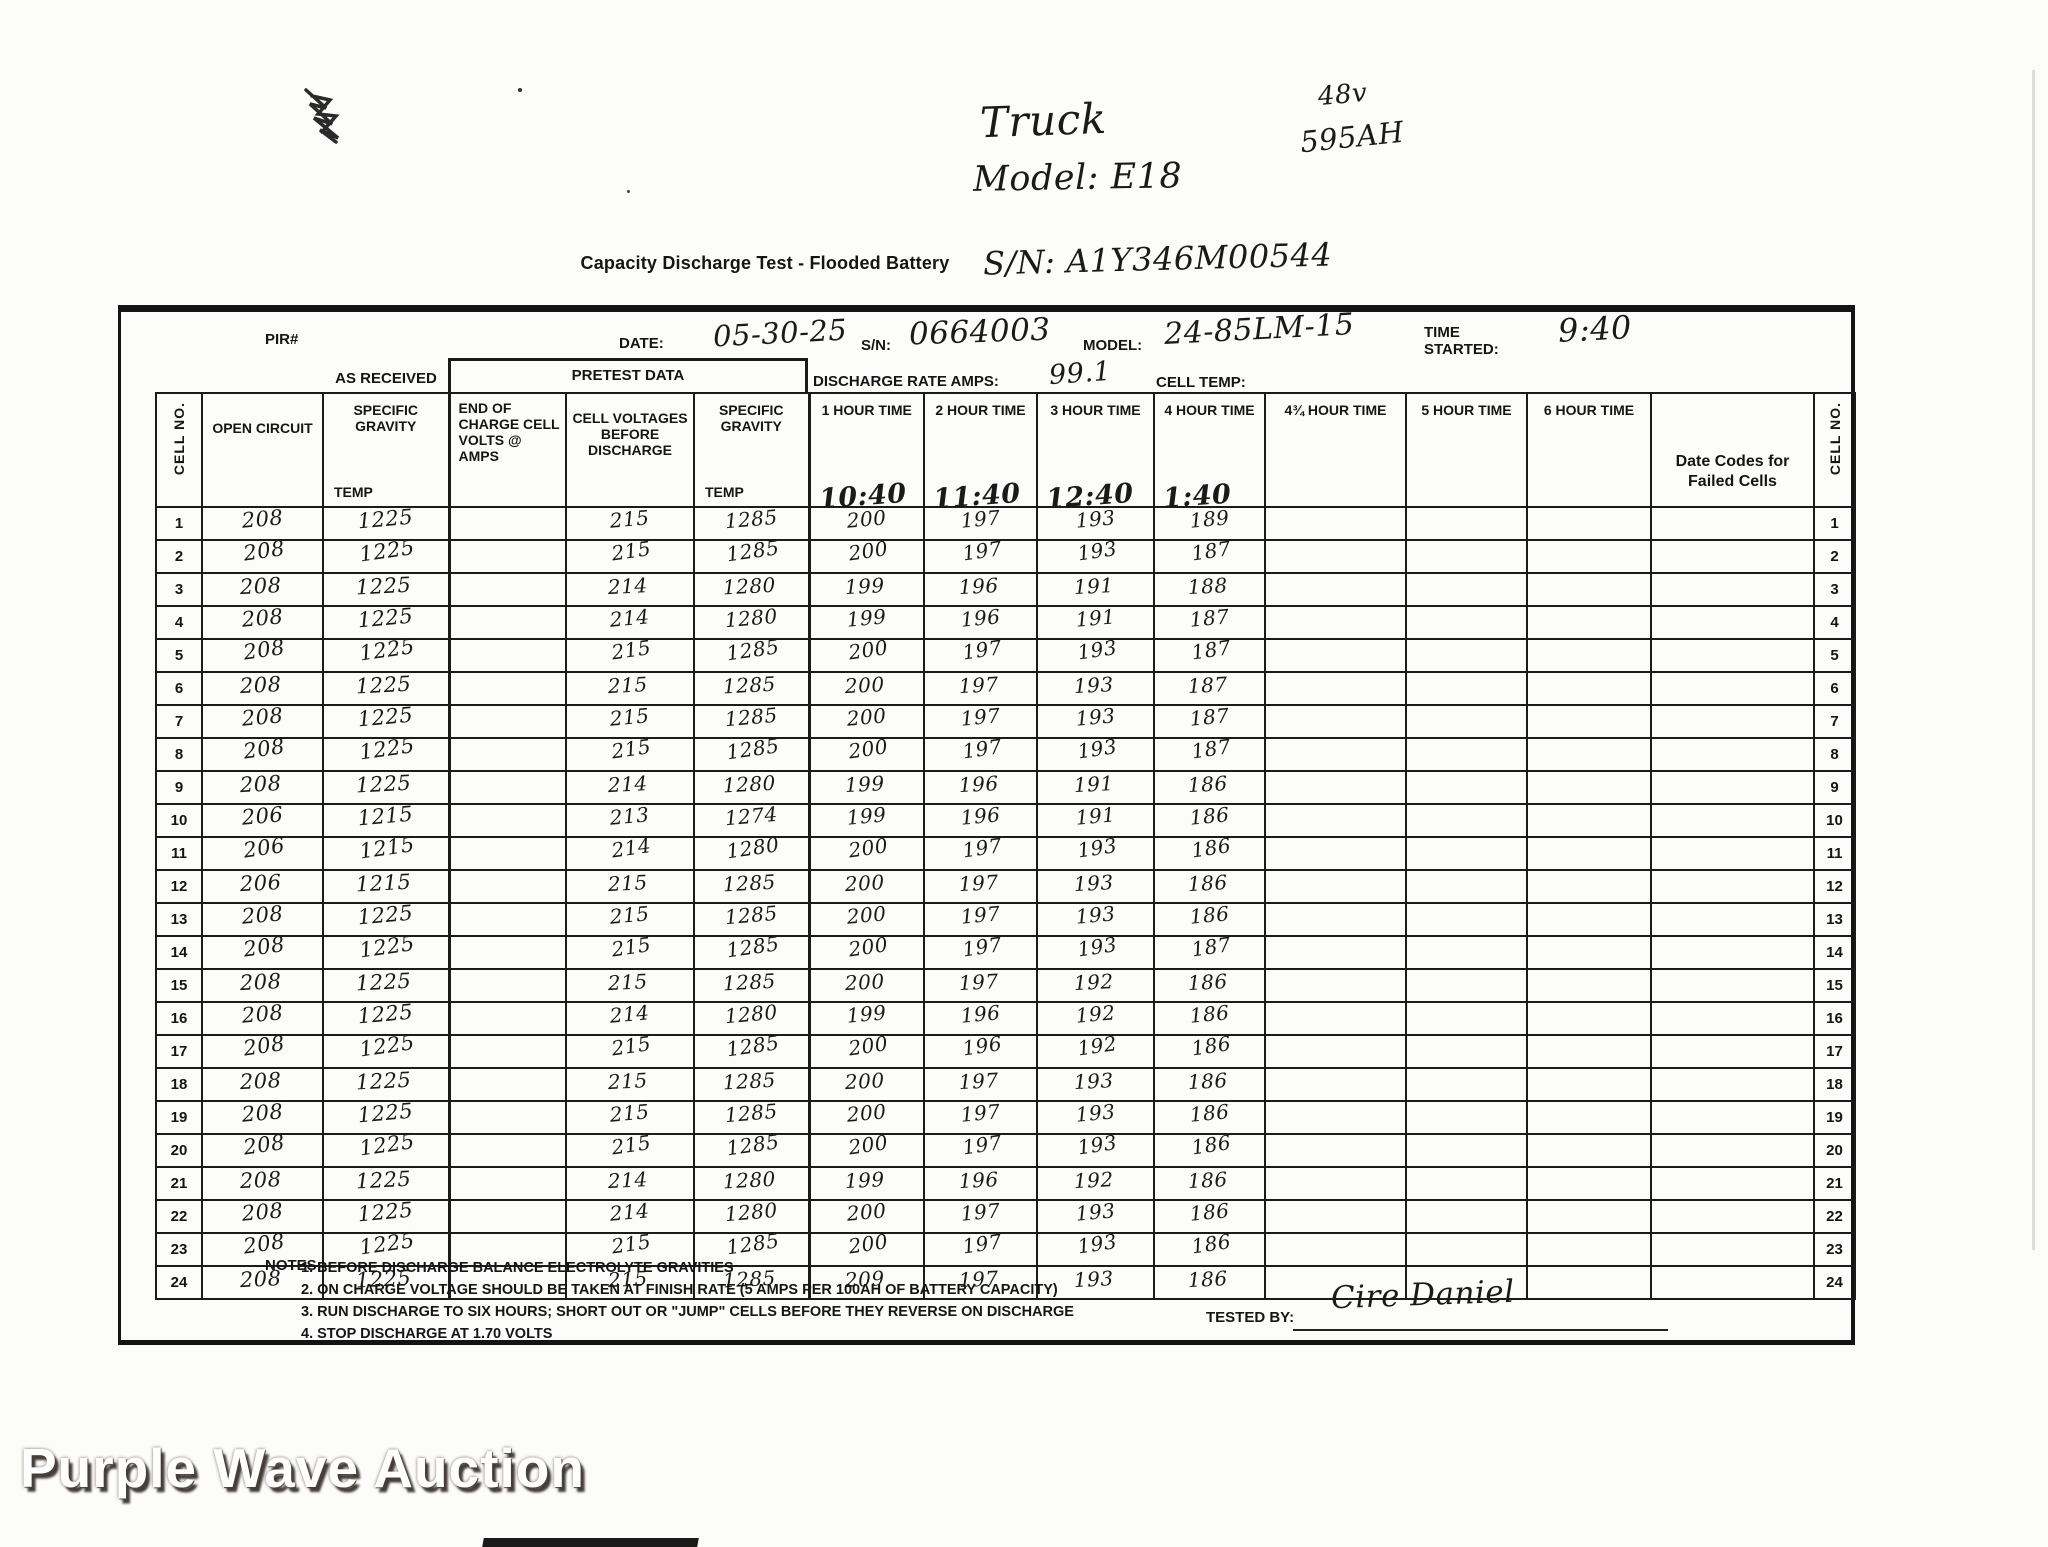 Image resolution: width=2048 pixels, height=1547 pixels. Describe the element at coordinates (1095, 787) in the screenshot. I see `hour-3-value: 191` at that location.